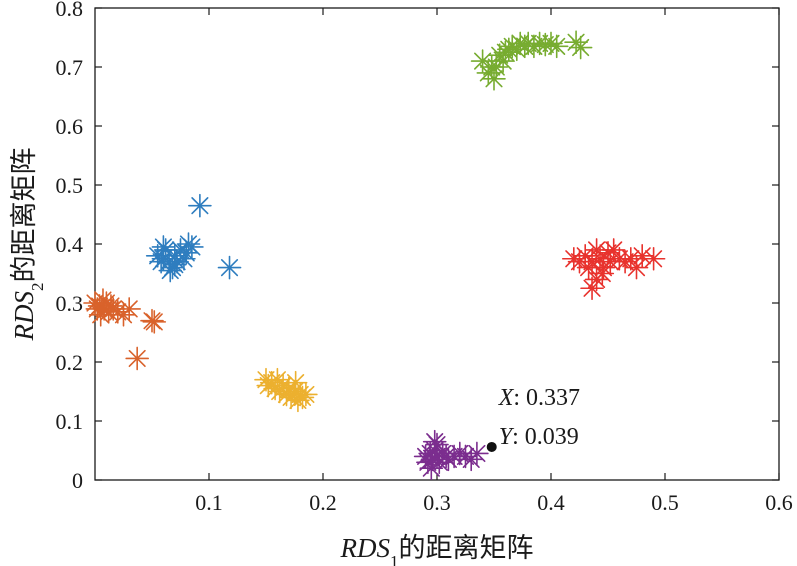  What do you see at coordinates (394, 559) in the screenshot?
I see `x-axis-title-sub: 1` at bounding box center [394, 559].